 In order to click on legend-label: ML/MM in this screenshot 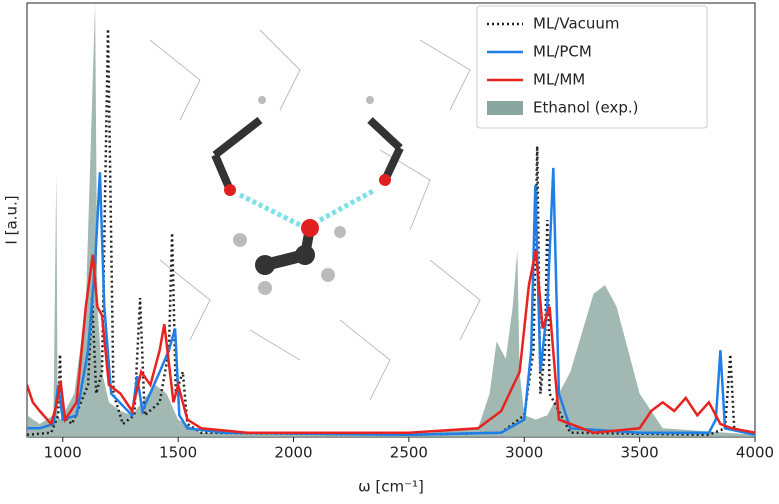, I will do `click(559, 80)`.